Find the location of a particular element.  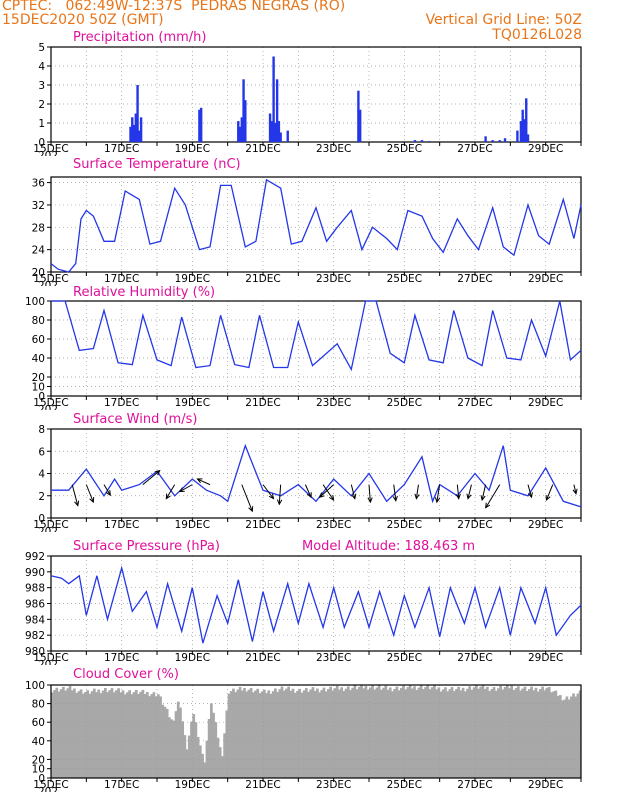

y-tick-label: 28 is located at coordinates (38, 228).